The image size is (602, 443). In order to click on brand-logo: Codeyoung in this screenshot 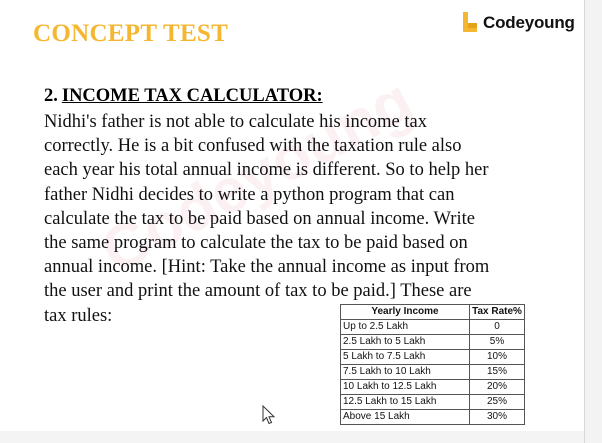, I will do `click(518, 23)`.